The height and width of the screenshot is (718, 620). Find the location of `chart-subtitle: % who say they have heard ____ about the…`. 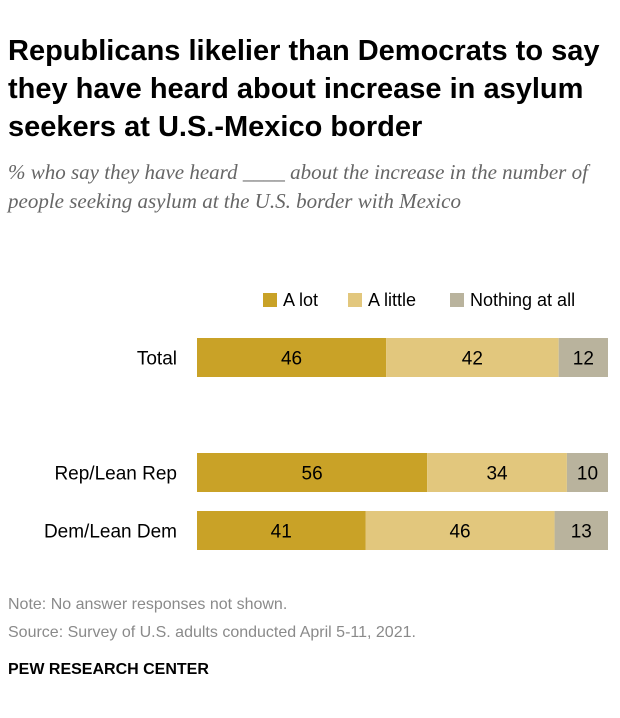

chart-subtitle: % who say they have heard ____ about the… is located at coordinates (298, 186).